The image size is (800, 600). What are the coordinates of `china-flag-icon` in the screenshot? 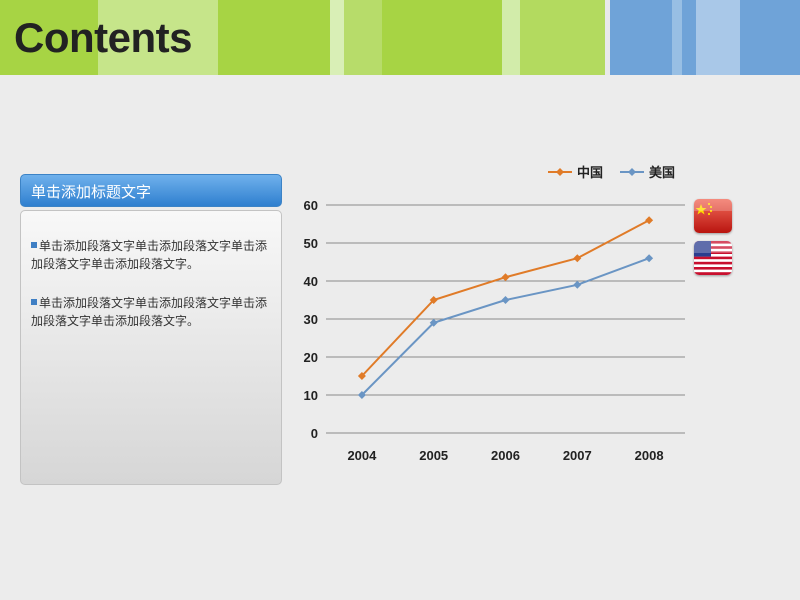 It's located at (713, 216).